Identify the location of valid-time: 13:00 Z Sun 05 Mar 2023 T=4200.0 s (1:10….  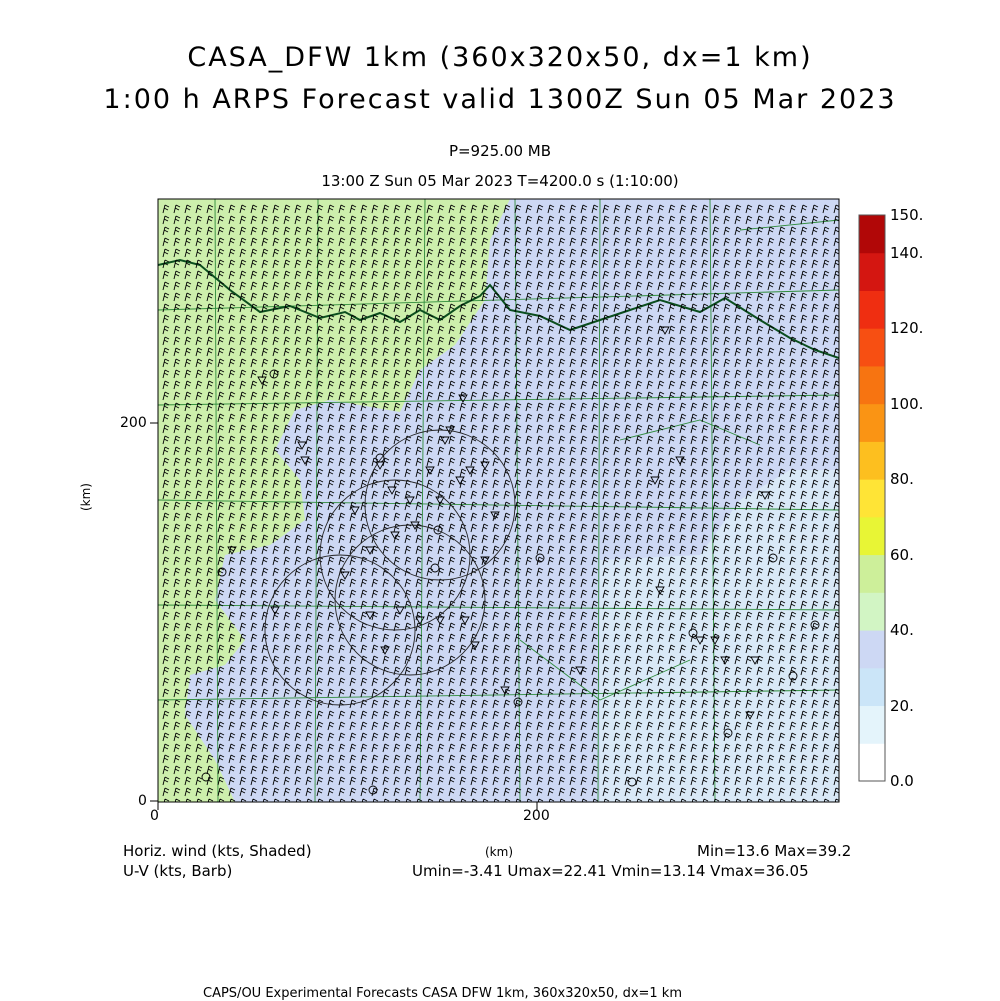
(500, 181).